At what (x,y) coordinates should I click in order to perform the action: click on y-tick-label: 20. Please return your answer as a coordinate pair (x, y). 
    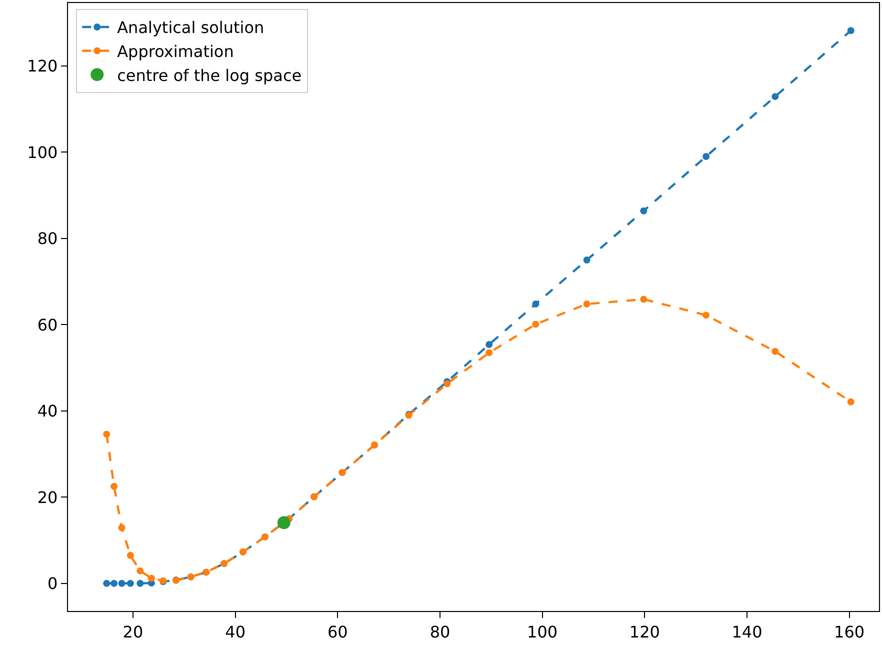
    Looking at the image, I should click on (47, 497).